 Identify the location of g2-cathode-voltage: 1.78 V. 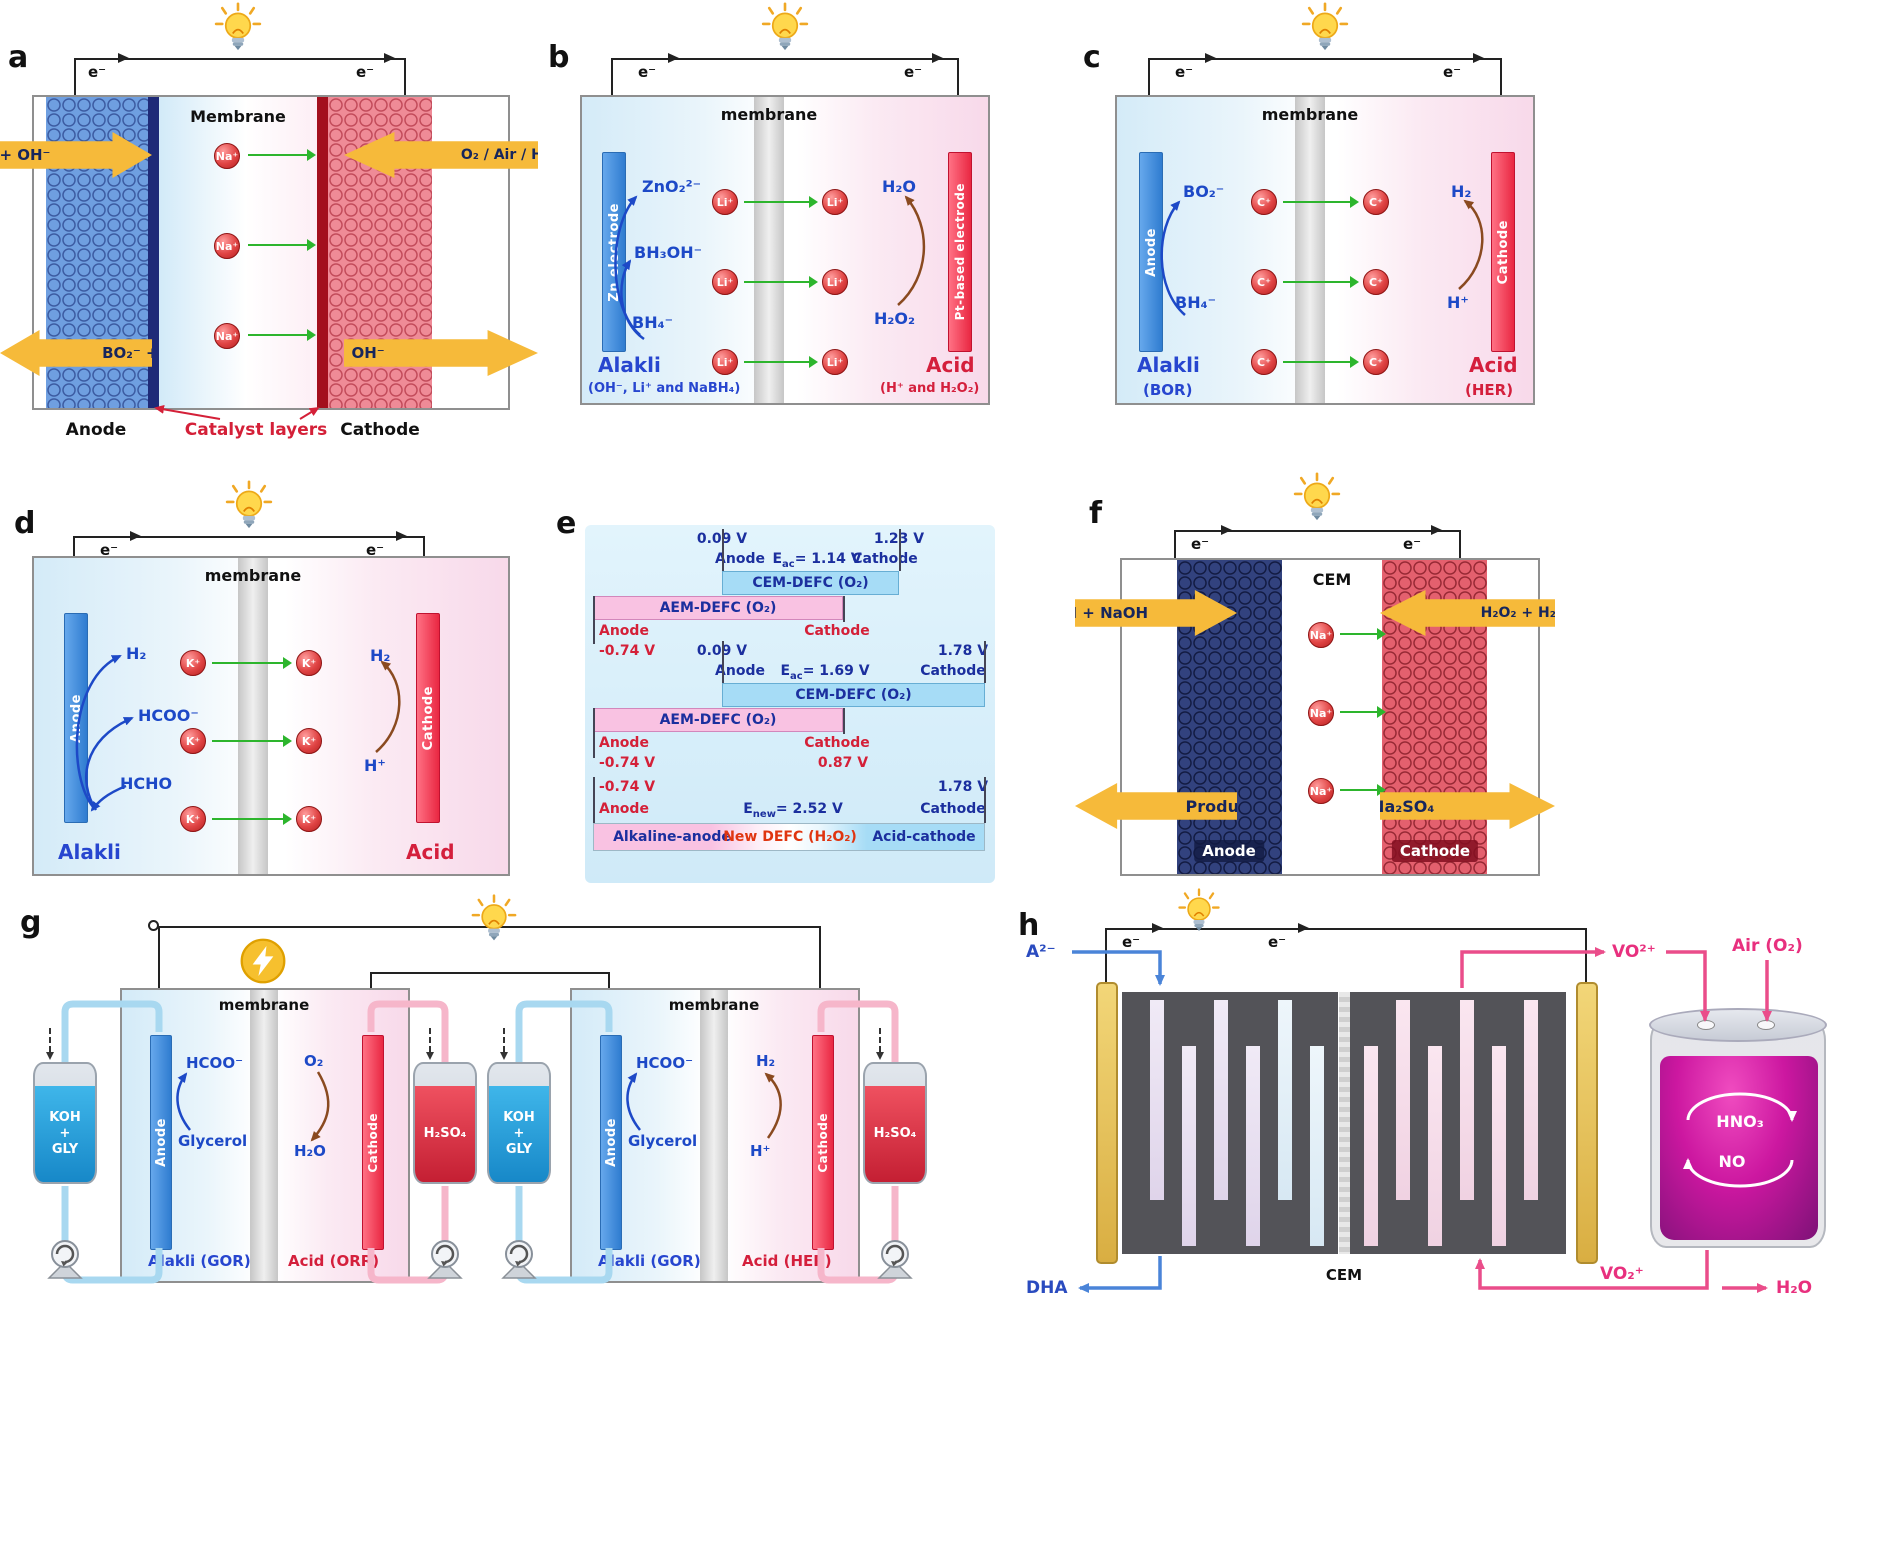
(963, 651).